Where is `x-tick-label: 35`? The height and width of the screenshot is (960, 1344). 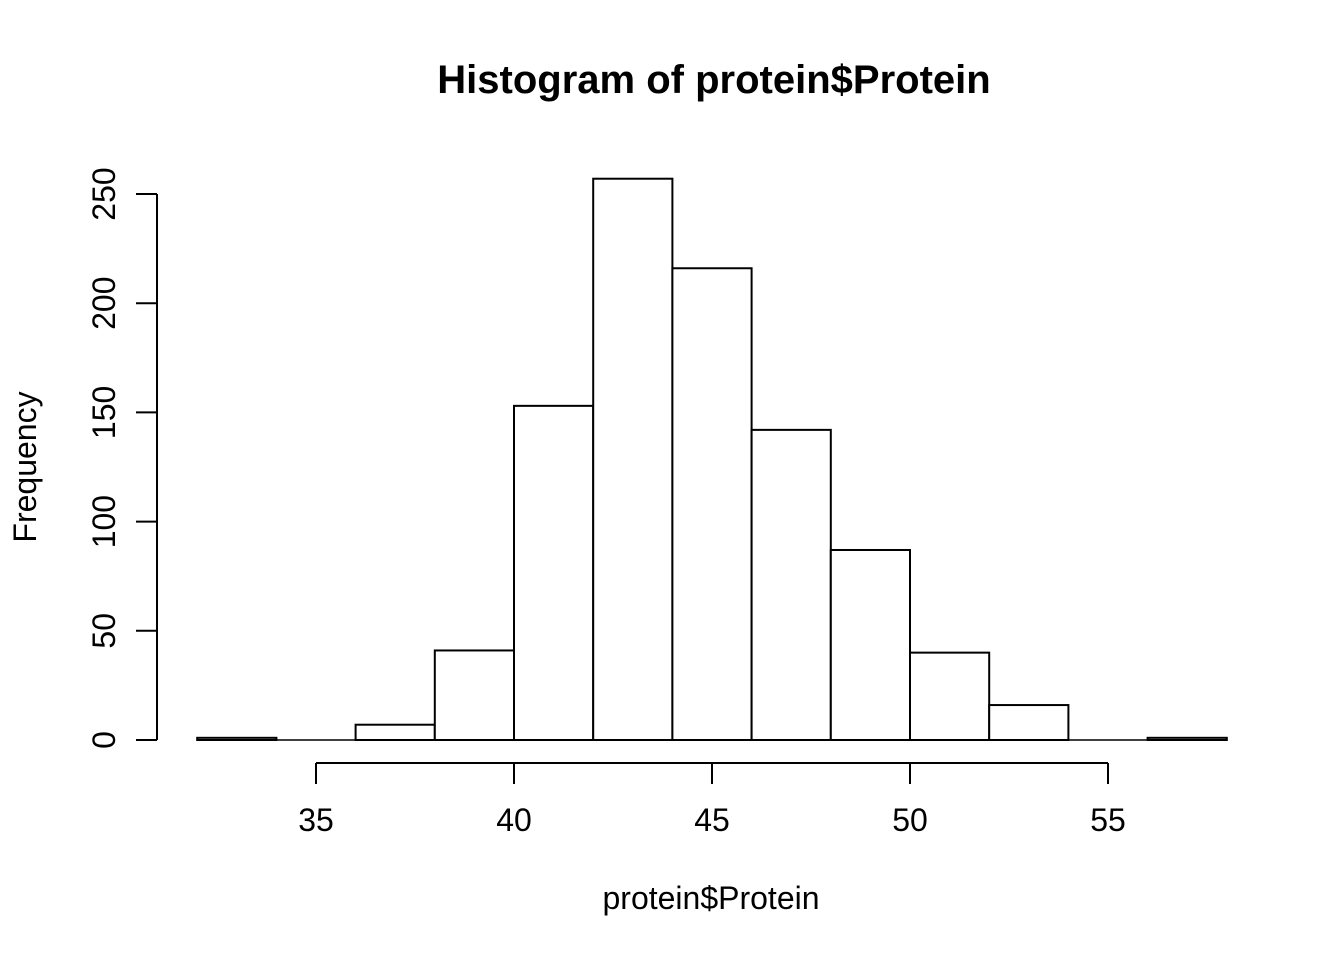 x-tick-label: 35 is located at coordinates (316, 820).